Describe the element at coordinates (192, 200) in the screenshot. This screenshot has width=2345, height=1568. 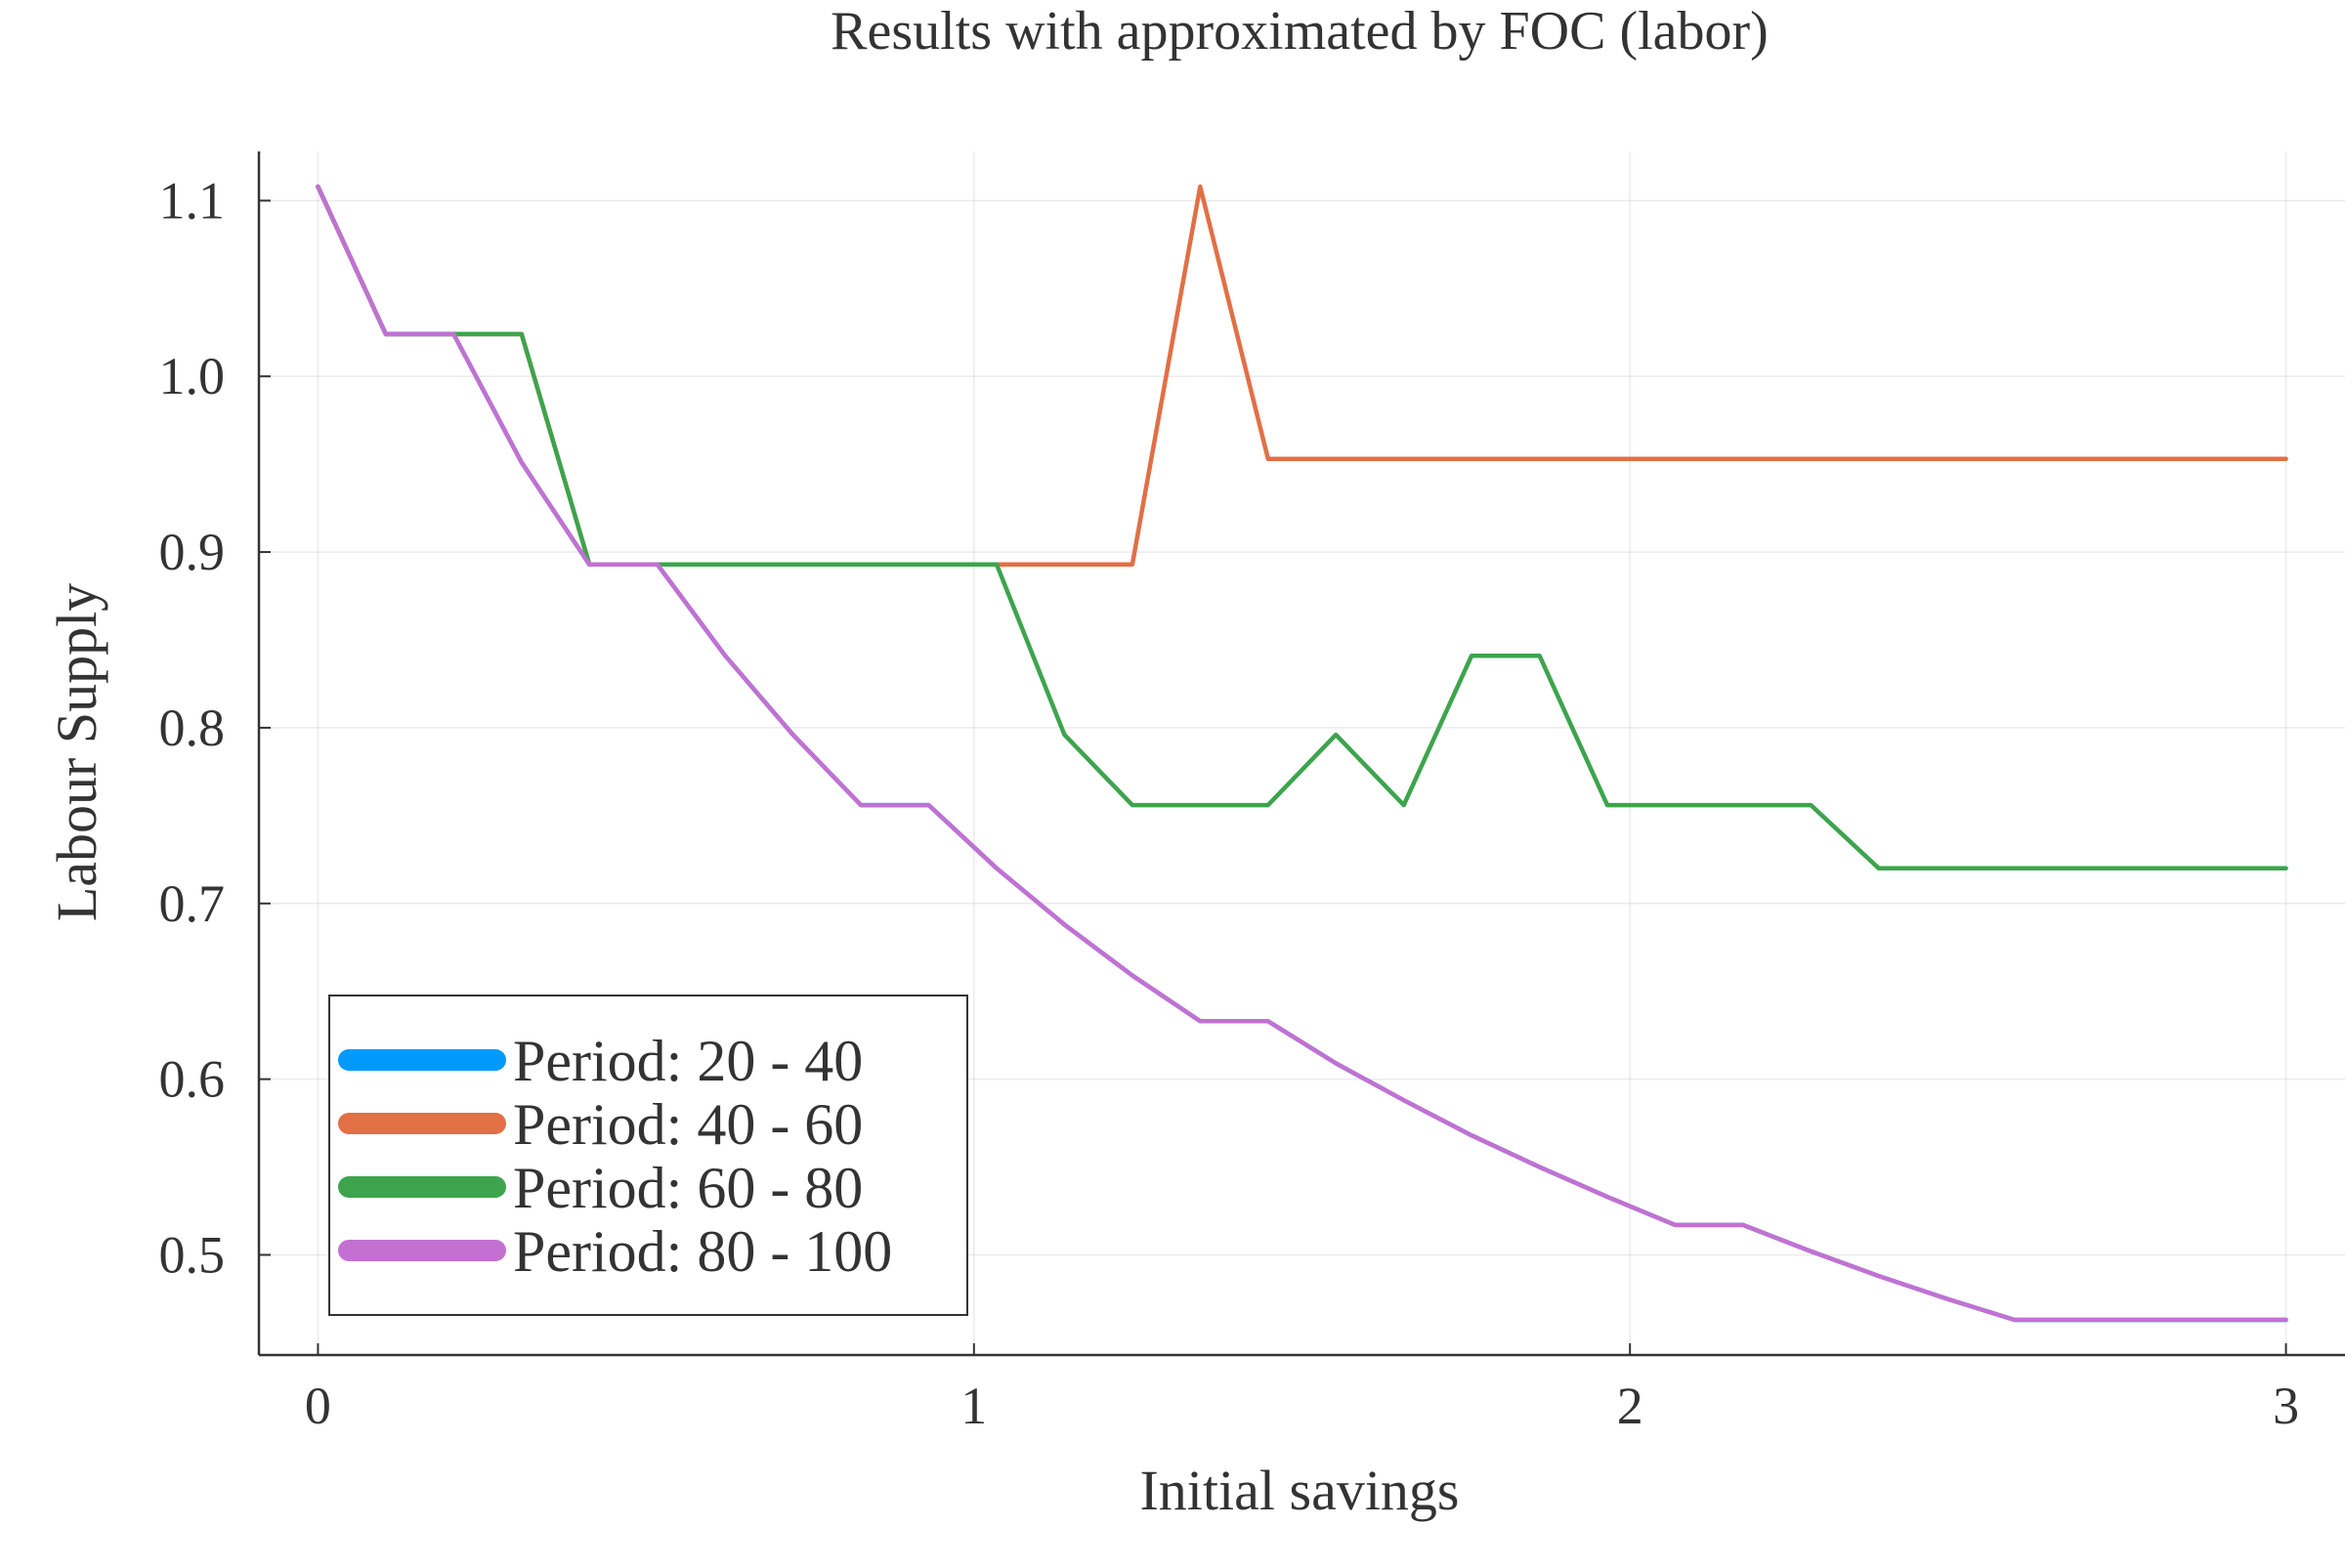
I see `y-tick-label: 1.1` at that location.